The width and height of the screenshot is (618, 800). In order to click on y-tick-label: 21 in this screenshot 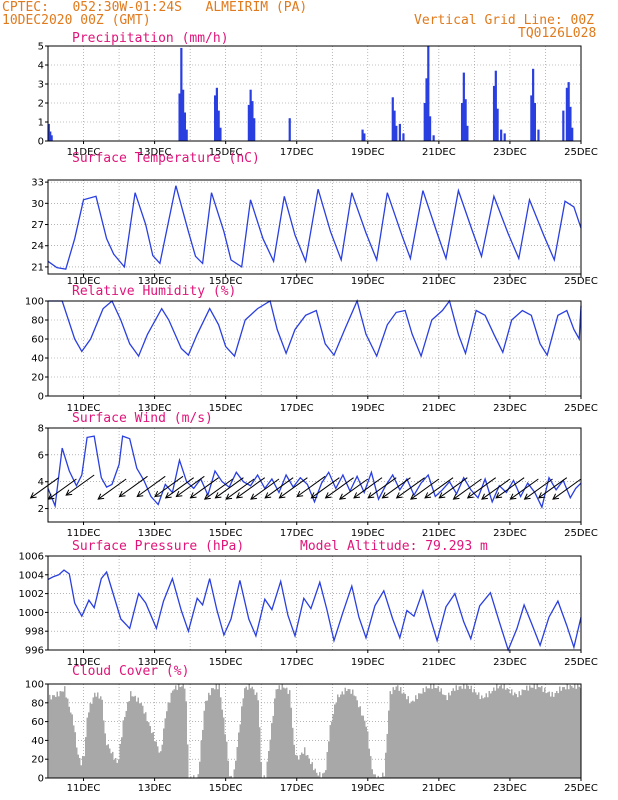, I will do `click(37, 267)`.